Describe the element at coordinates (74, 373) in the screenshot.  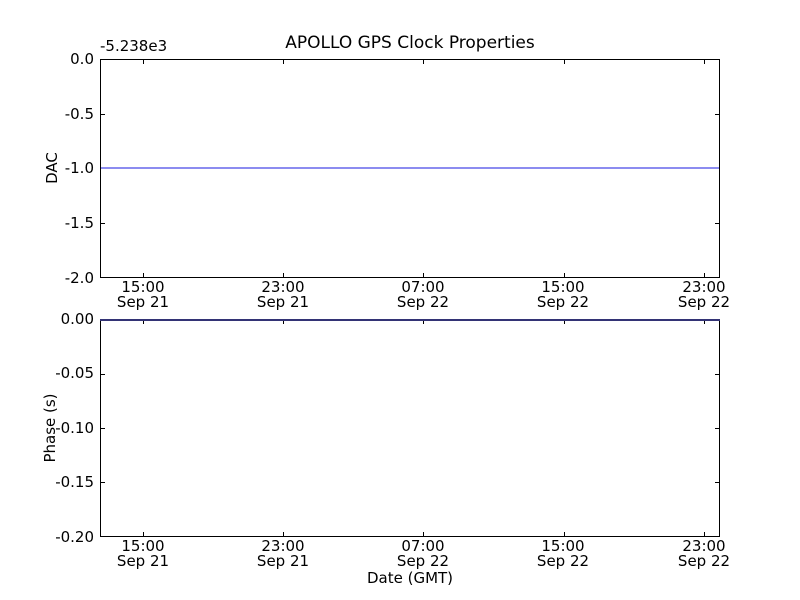
I see `y-tick-label: -0.05` at that location.